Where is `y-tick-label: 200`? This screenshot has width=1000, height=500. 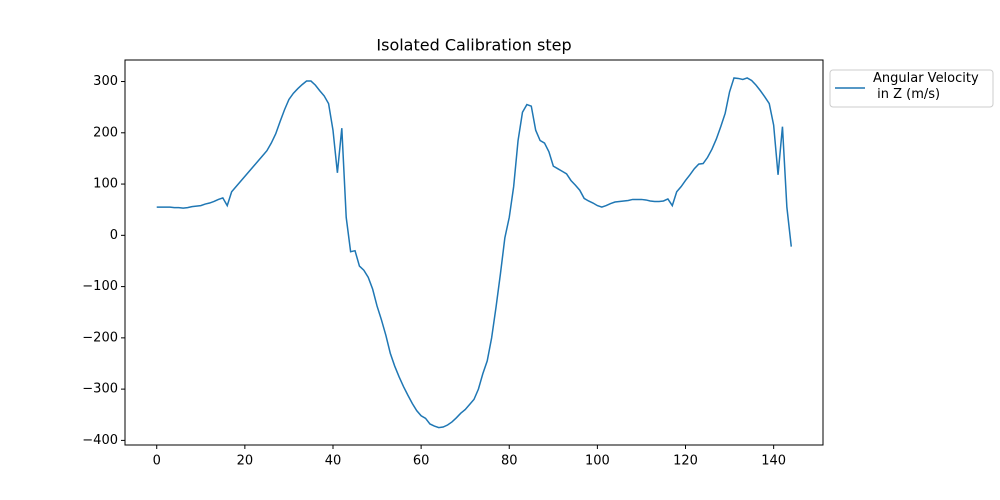 y-tick-label: 200 is located at coordinates (105, 132).